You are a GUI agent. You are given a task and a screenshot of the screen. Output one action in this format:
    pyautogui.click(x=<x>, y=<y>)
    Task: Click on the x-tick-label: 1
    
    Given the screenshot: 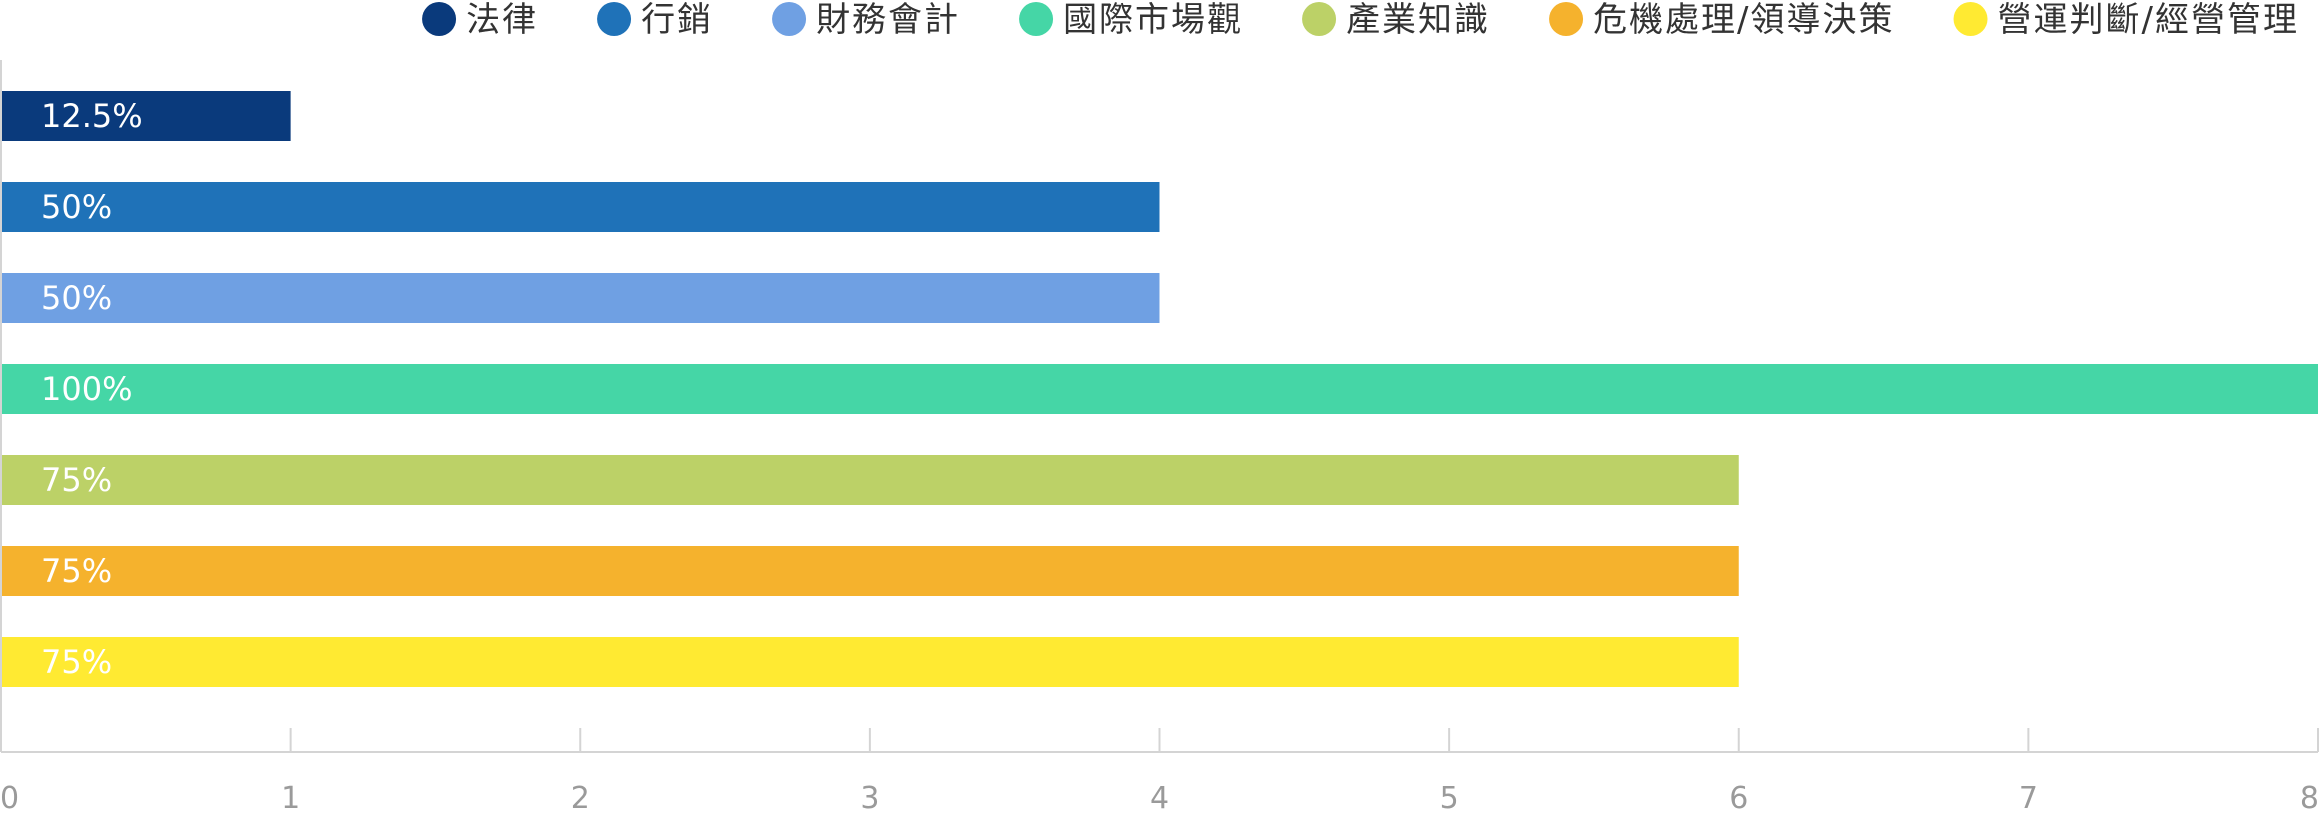 What is the action you would take?
    pyautogui.click(x=290, y=798)
    